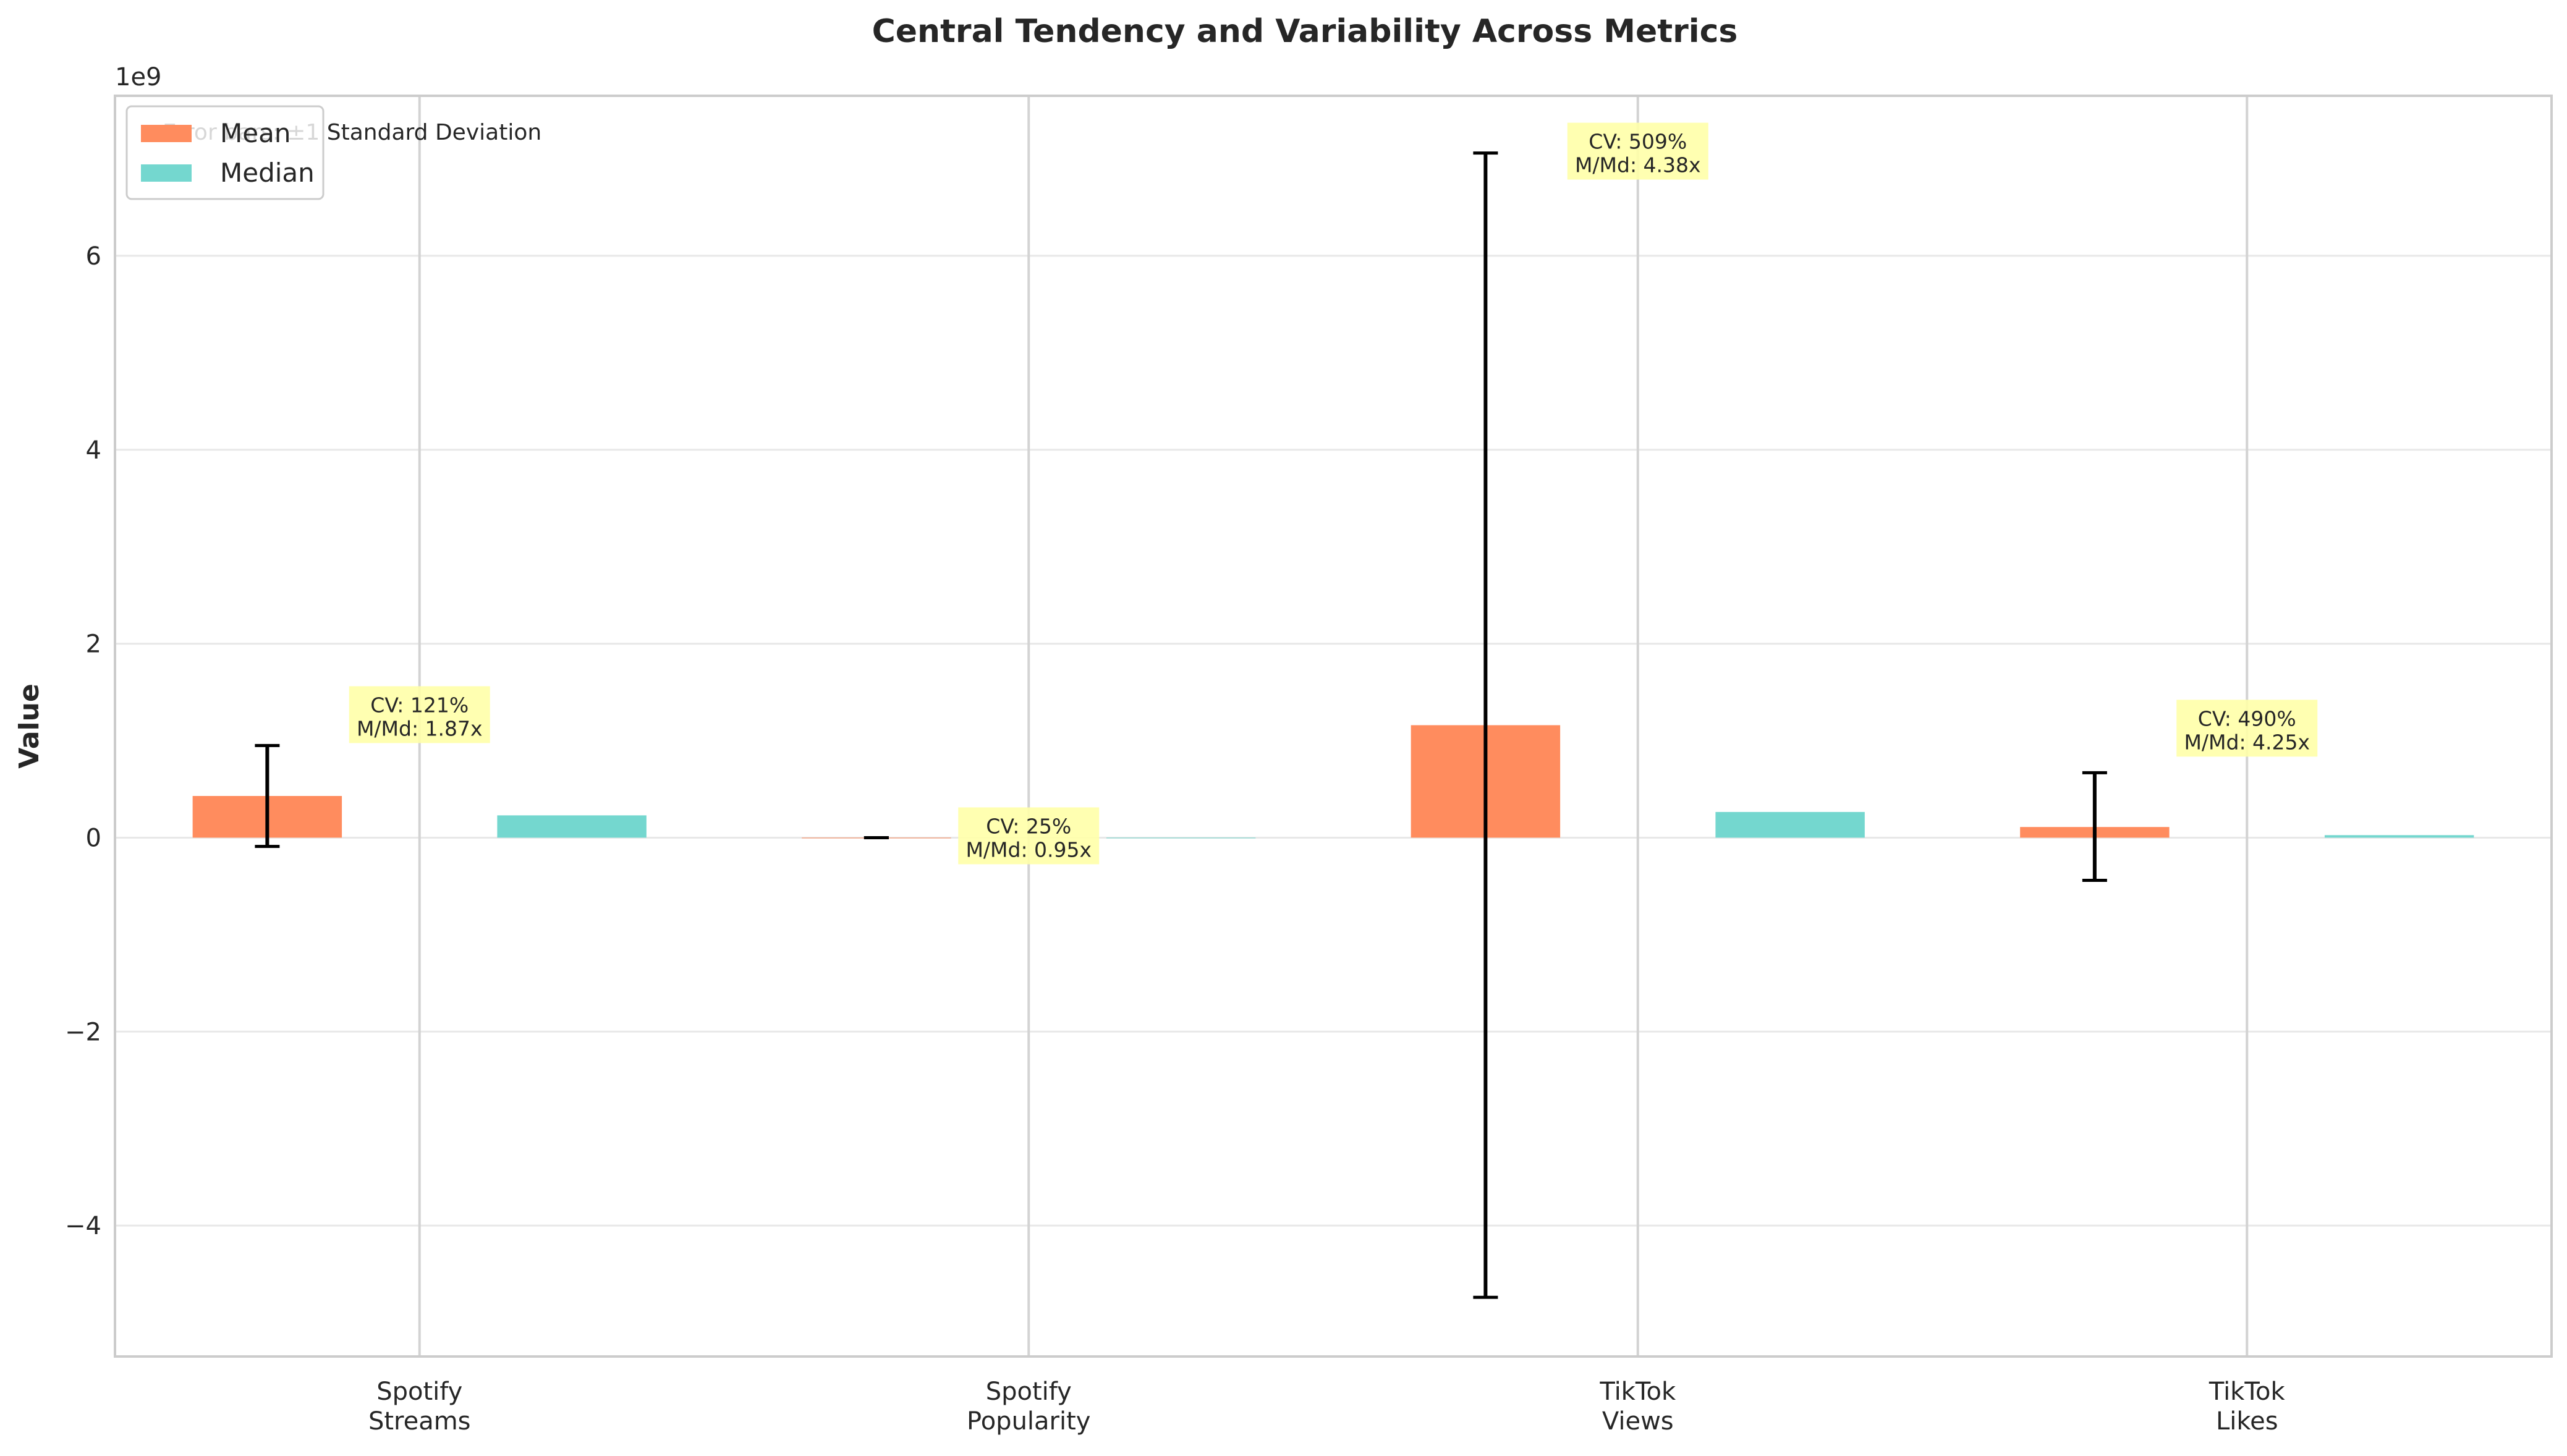  I want to click on y-axis-label: Value, so click(29, 726).